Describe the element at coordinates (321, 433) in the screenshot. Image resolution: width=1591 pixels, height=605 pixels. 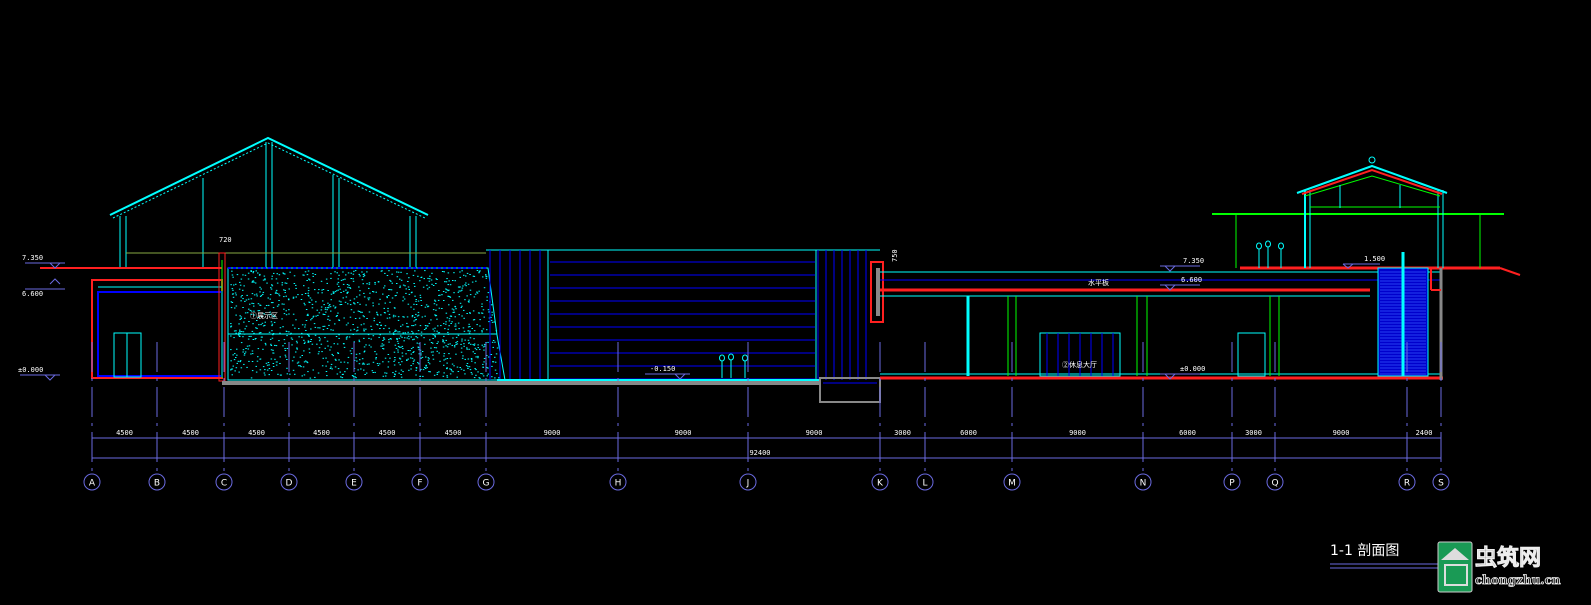
I see `span-dimension: 4500` at that location.